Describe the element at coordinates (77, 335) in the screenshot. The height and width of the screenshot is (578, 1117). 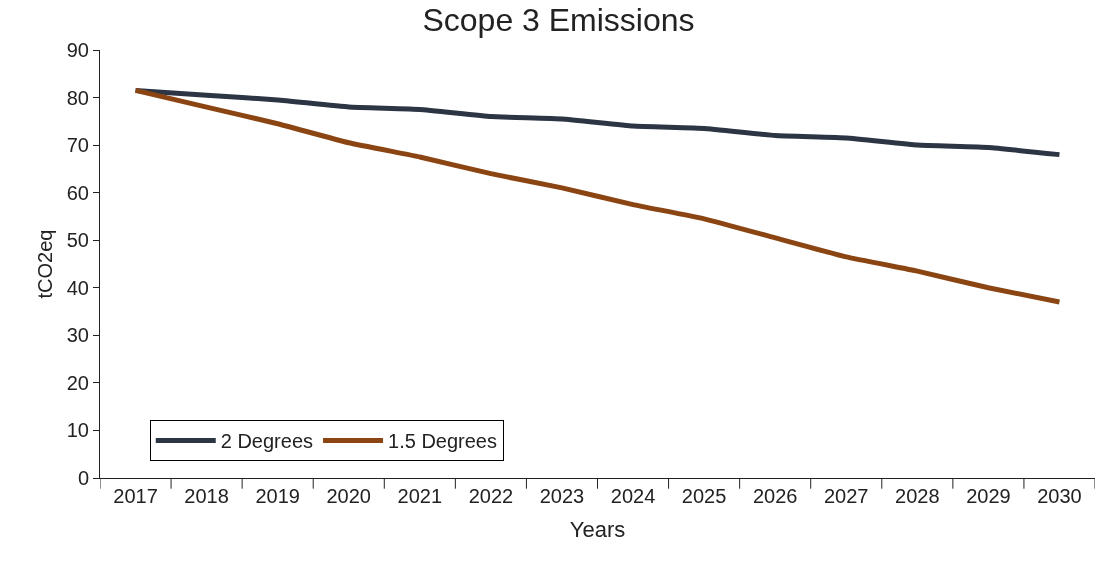
I see `y-tick-label: 30` at that location.